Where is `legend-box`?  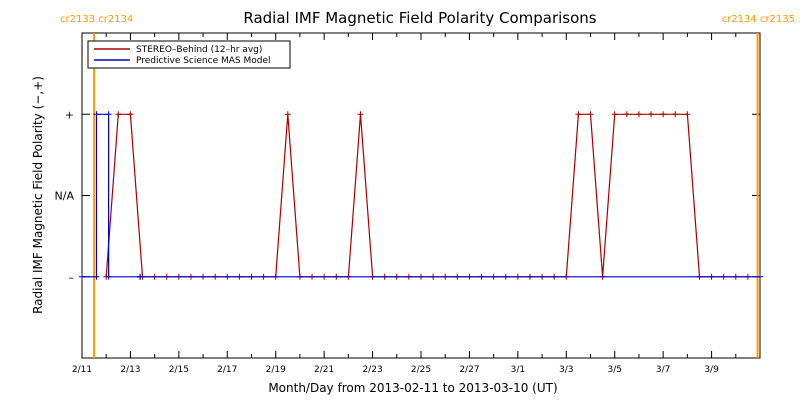
legend-box is located at coordinates (189, 54).